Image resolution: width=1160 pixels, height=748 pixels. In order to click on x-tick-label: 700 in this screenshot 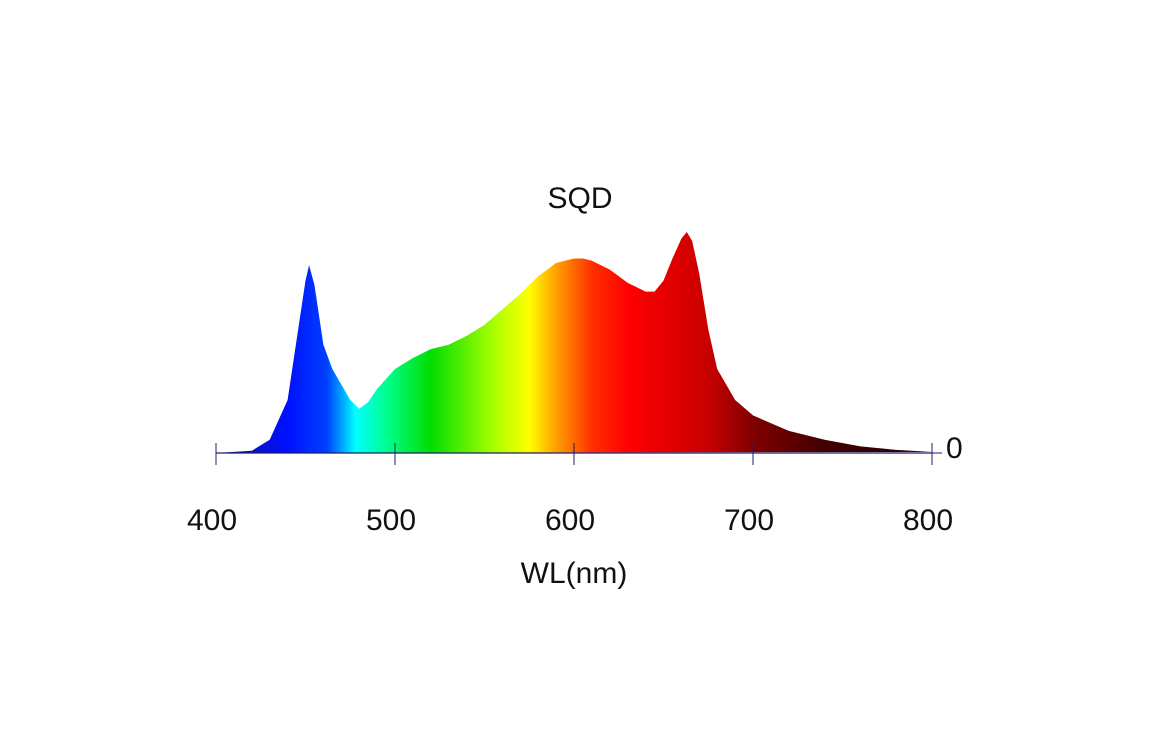, I will do `click(749, 520)`.